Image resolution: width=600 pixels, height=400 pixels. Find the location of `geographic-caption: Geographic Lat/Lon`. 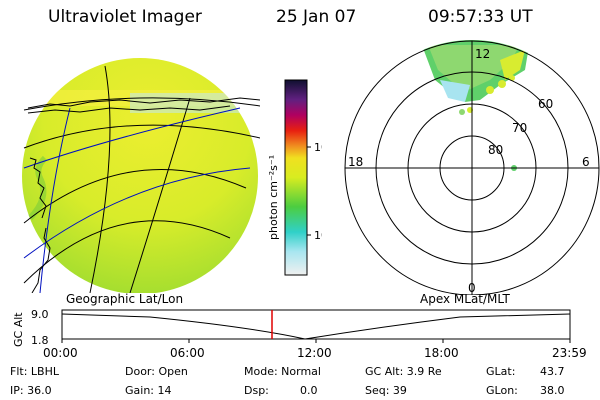

geographic-caption: Geographic Lat/Lon is located at coordinates (125, 299).